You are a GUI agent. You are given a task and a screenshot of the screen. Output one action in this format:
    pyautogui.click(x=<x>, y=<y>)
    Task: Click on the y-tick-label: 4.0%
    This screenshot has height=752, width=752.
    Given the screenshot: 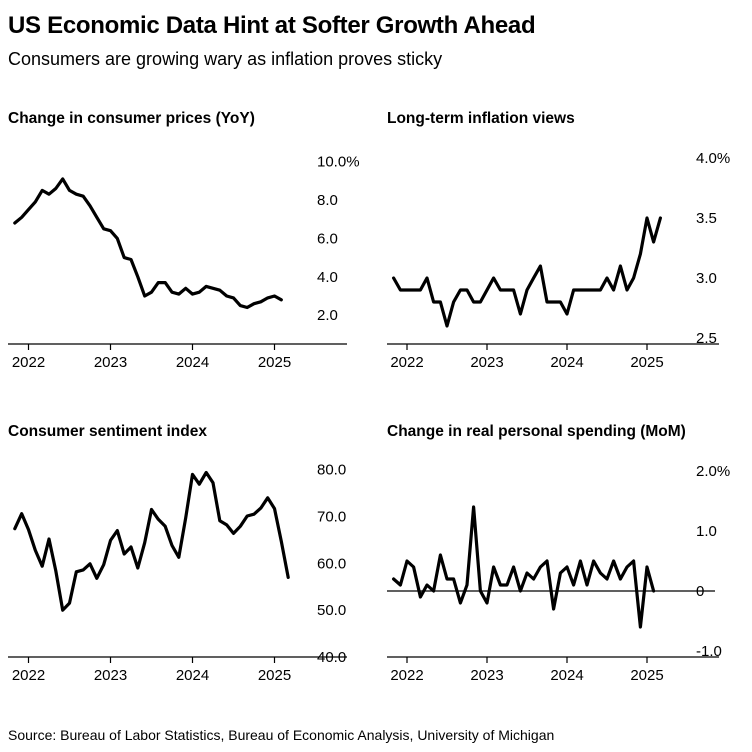 What is the action you would take?
    pyautogui.click(x=713, y=158)
    